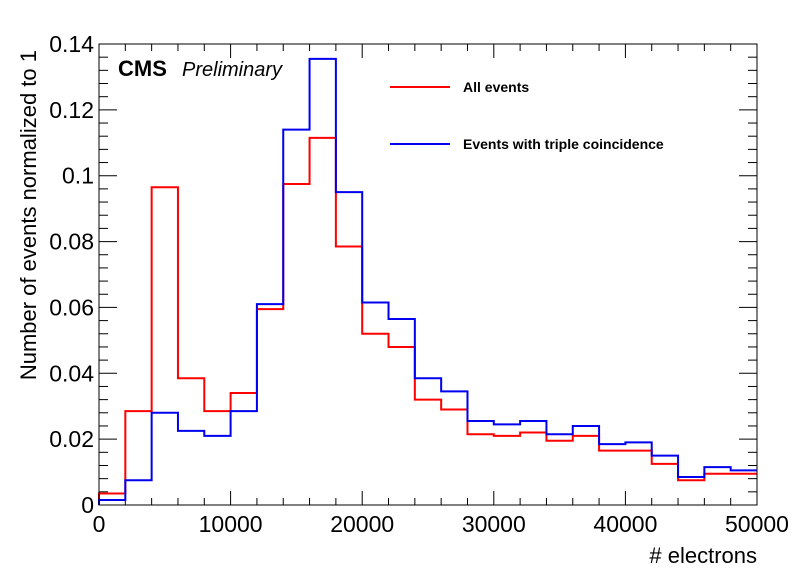 The width and height of the screenshot is (798, 576). What do you see at coordinates (494, 524) in the screenshot?
I see `x-tick-label: 30000` at bounding box center [494, 524].